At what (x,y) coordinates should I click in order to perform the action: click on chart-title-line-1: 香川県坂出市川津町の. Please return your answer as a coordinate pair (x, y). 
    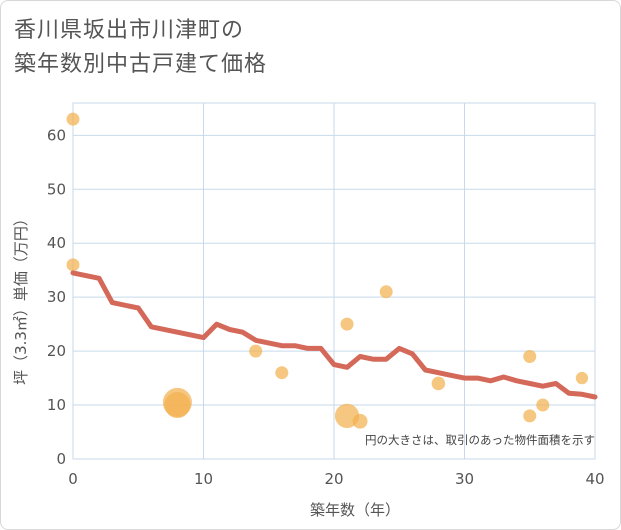
    Looking at the image, I should click on (129, 30).